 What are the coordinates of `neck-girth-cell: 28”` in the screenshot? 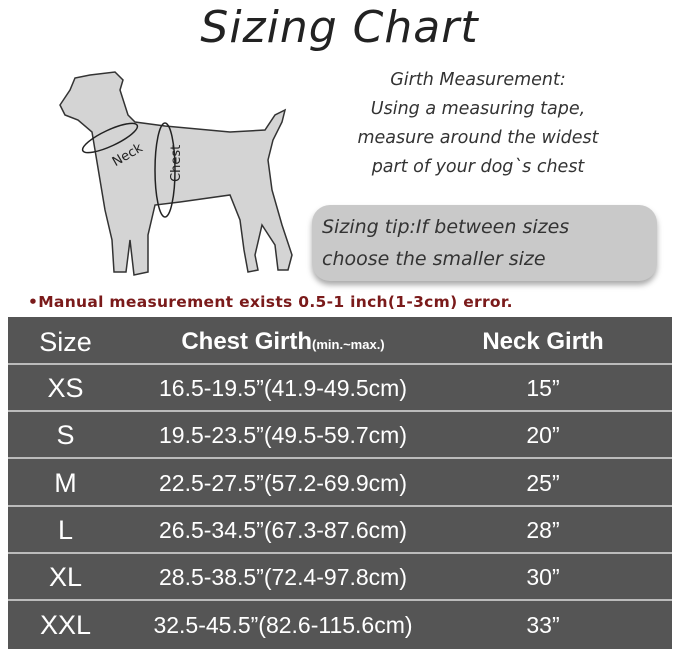 It's located at (543, 529).